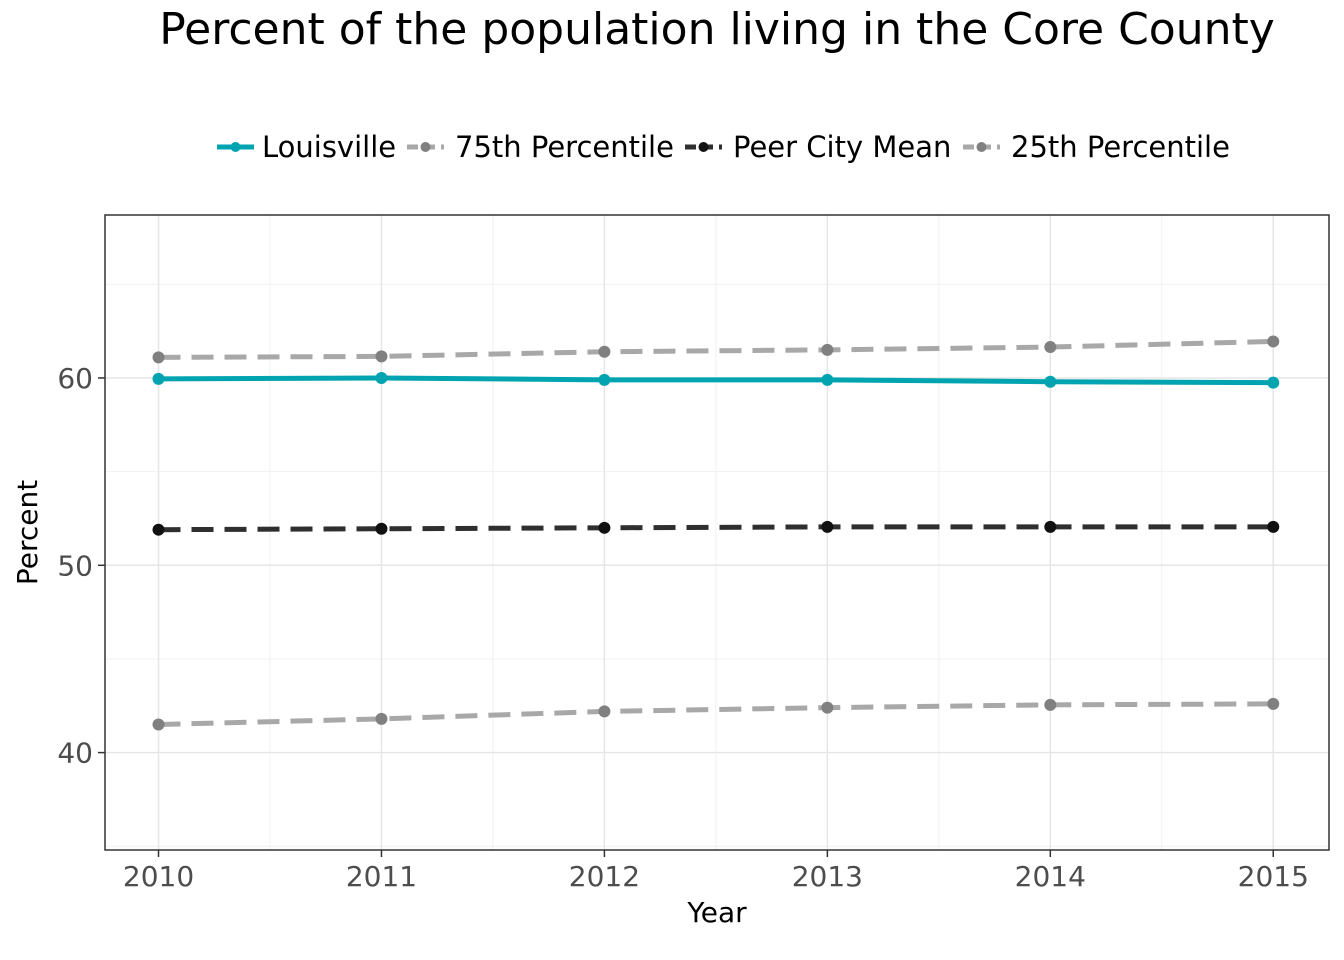 The height and width of the screenshot is (960, 1344). Describe the element at coordinates (75, 565) in the screenshot. I see `y-tick-label: 50` at that location.